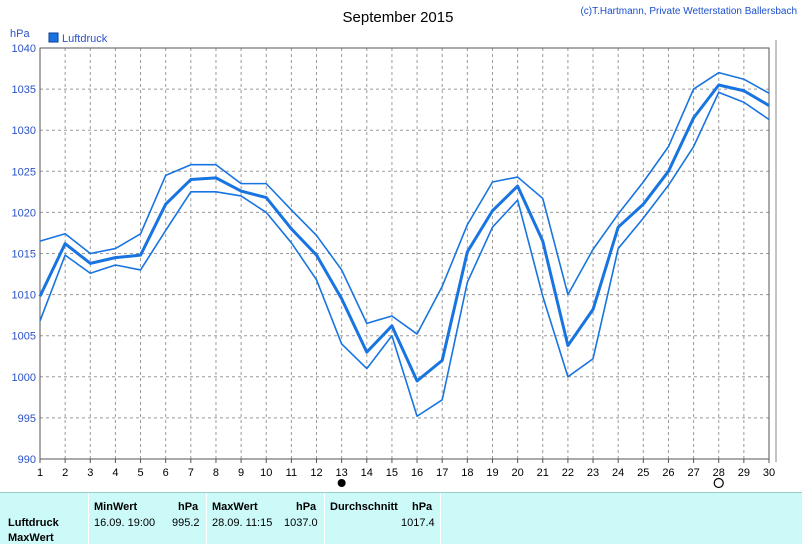 The height and width of the screenshot is (544, 802). What do you see at coordinates (90, 473) in the screenshot?
I see `x-tick-label: 3` at bounding box center [90, 473].